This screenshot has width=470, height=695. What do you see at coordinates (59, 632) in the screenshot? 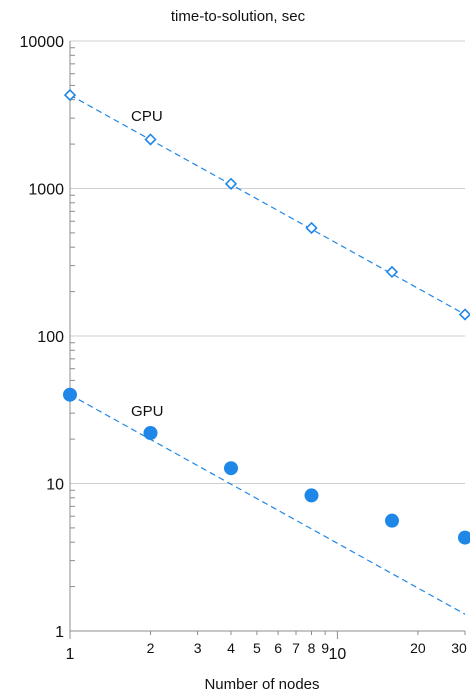
I see `y-tick-label-1: 1` at bounding box center [59, 632].